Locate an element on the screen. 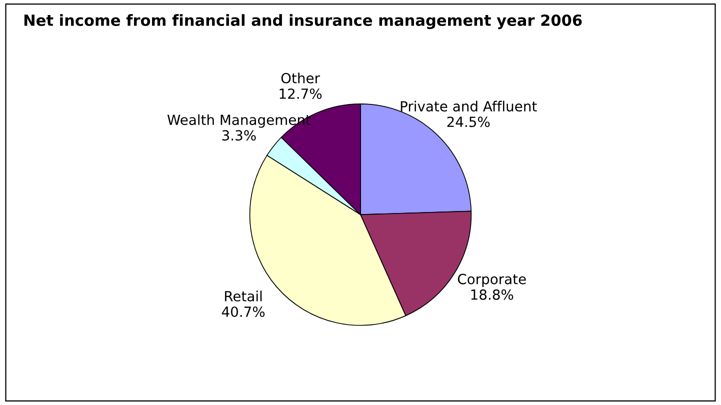  data-label: 3.3% is located at coordinates (239, 135).